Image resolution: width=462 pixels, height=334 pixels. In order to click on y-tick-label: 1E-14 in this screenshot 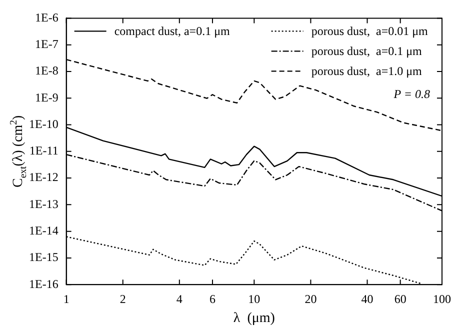, I will do `click(43, 230)`.